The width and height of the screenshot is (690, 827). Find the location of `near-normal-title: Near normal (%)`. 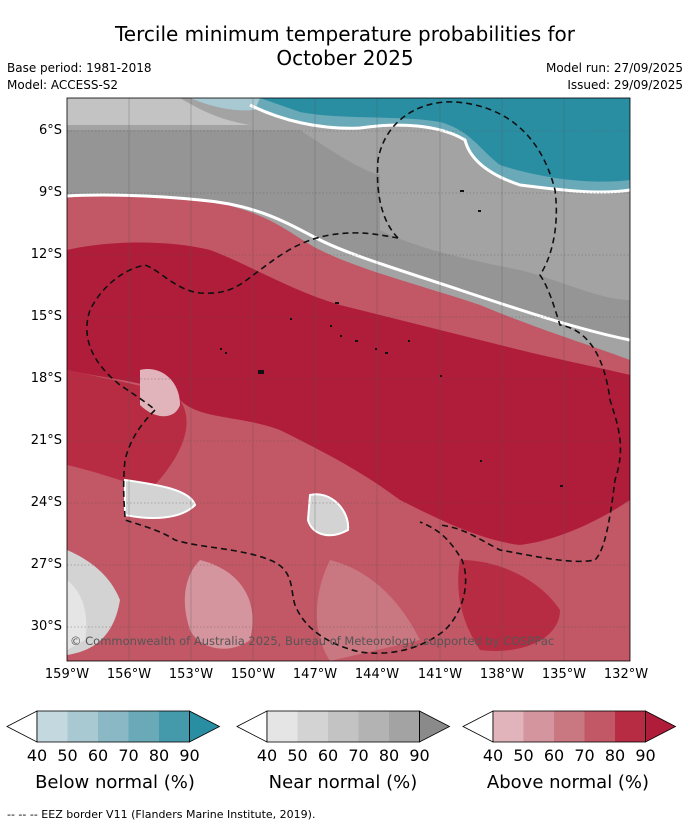

near-normal-title: Near normal (%) is located at coordinates (343, 782).